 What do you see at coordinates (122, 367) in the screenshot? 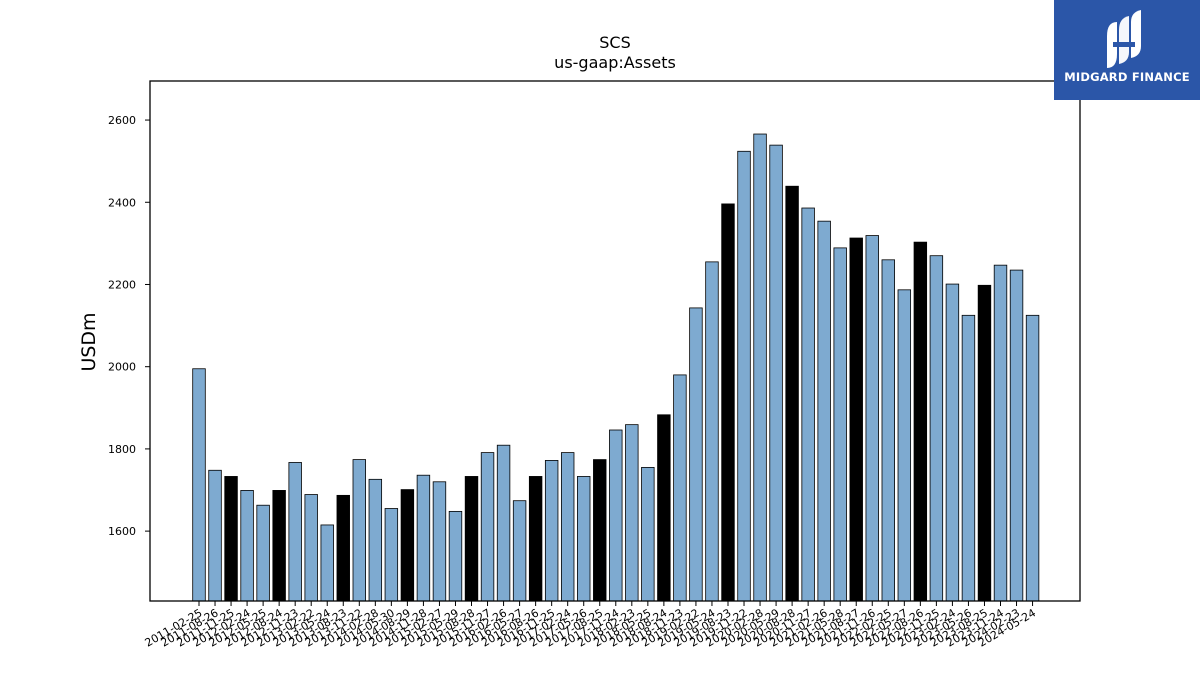
I see `y-tick-label: 2000` at bounding box center [122, 367].